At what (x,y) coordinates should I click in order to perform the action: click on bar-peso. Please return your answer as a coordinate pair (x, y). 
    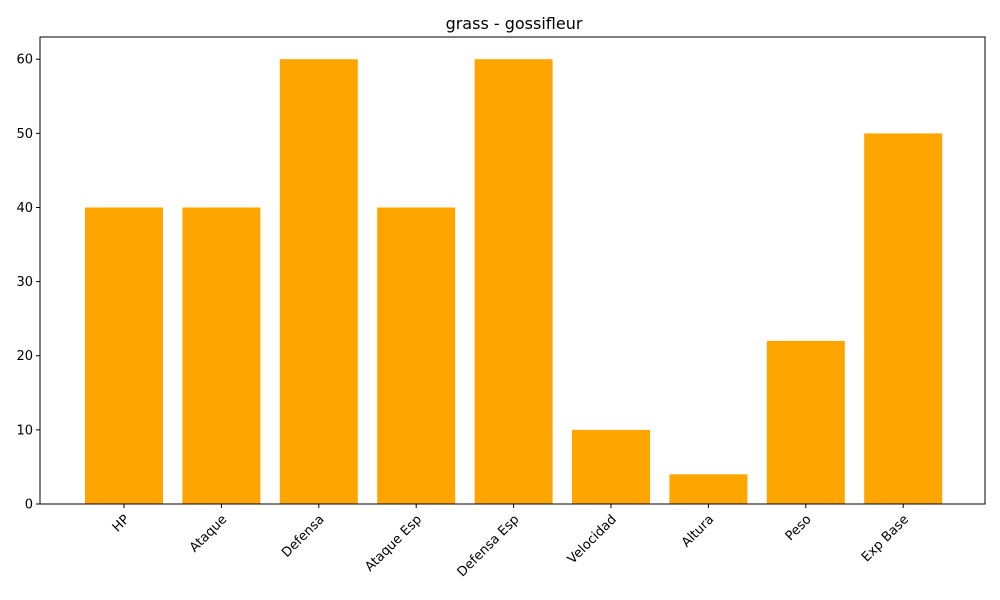
    Looking at the image, I should click on (805, 422).